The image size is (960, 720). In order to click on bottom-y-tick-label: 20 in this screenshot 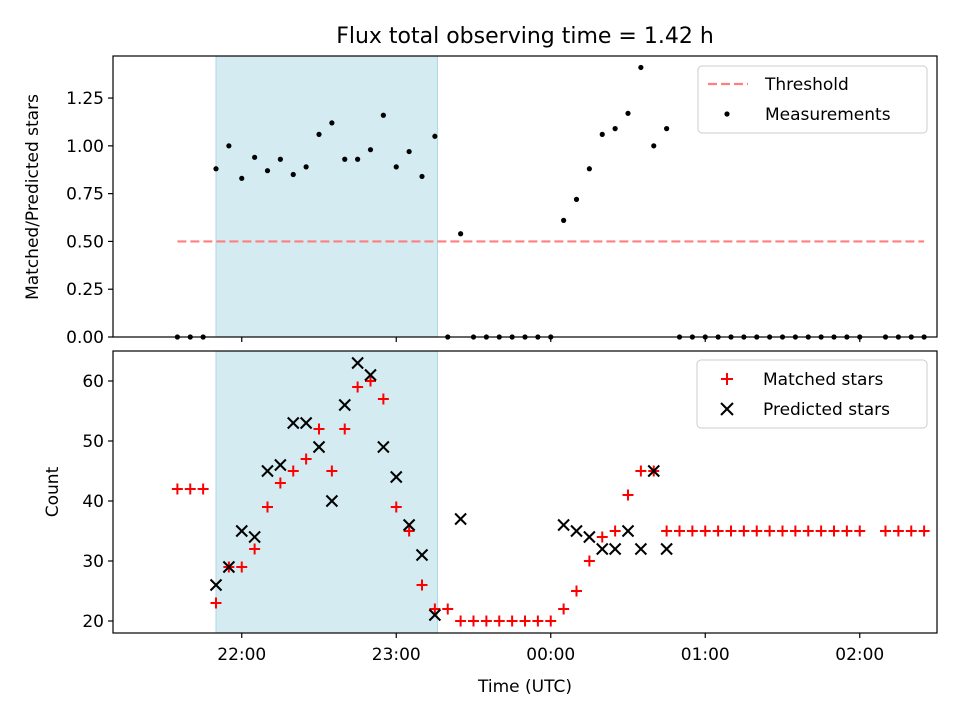, I will do `click(93, 622)`.